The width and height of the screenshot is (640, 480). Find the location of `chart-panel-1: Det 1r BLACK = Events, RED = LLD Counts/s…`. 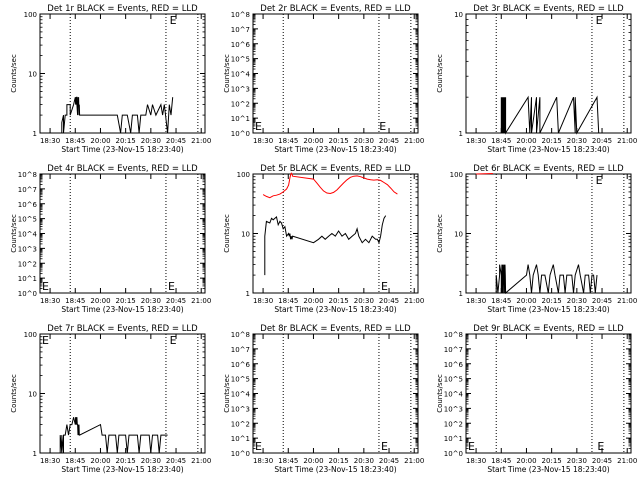

chart-panel-1: Det 1r BLACK = Events, RED = LLD Counts/s… is located at coordinates (110, 79).